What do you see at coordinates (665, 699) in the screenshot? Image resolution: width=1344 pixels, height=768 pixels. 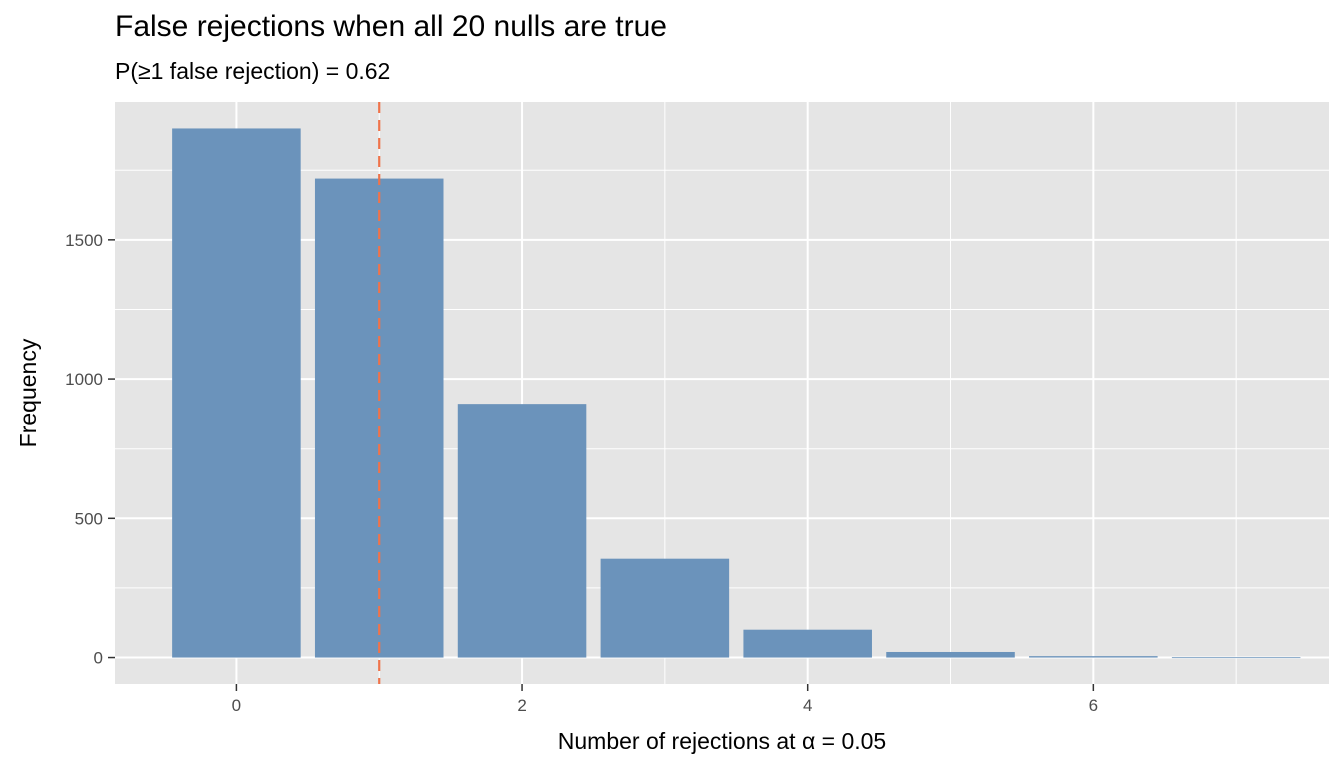 I see `x-axis: 0 2 4 6` at bounding box center [665, 699].